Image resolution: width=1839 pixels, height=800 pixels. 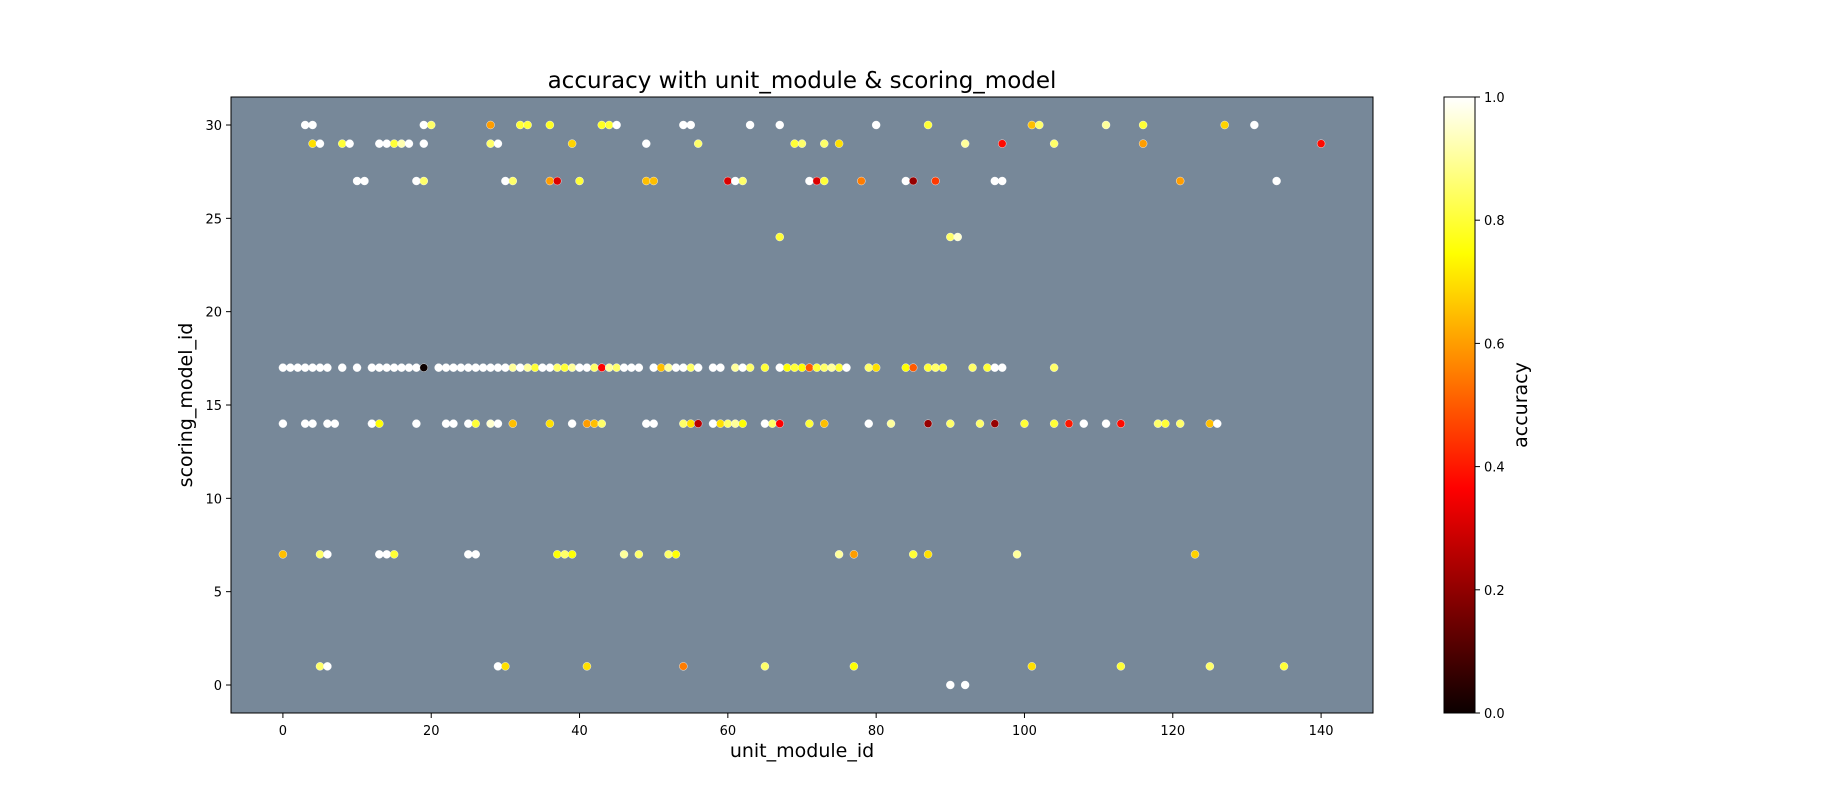 I want to click on y-axis-ticks: 0 5 10 15 20 25 30, so click(x=218, y=406).